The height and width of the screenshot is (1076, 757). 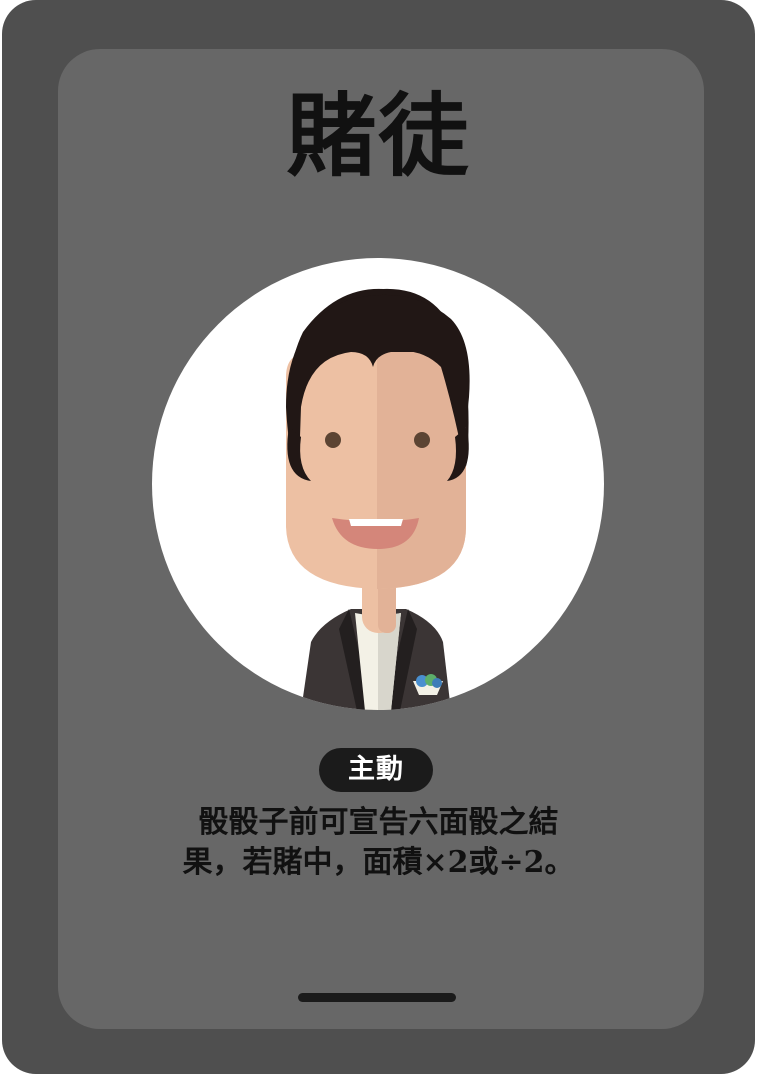 What do you see at coordinates (377, 997) in the screenshot?
I see `card-bottom-bar` at bounding box center [377, 997].